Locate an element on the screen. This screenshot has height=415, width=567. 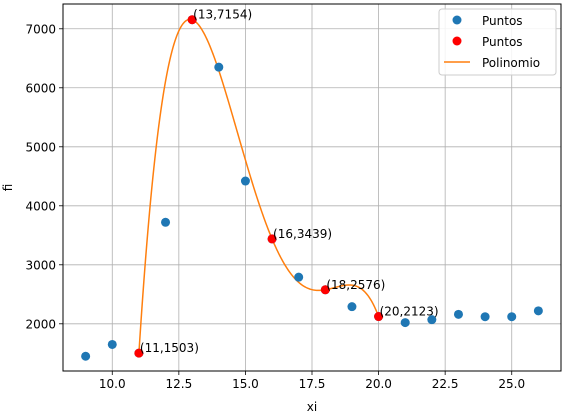
legend-label-puntos-red: Puntos is located at coordinates (502, 42).